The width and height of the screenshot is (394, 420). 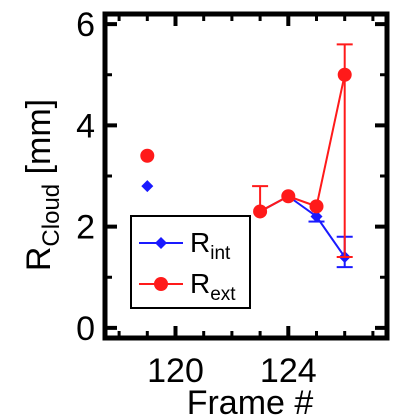 I want to click on legend-label-ext-main: R, so click(x=200, y=283).